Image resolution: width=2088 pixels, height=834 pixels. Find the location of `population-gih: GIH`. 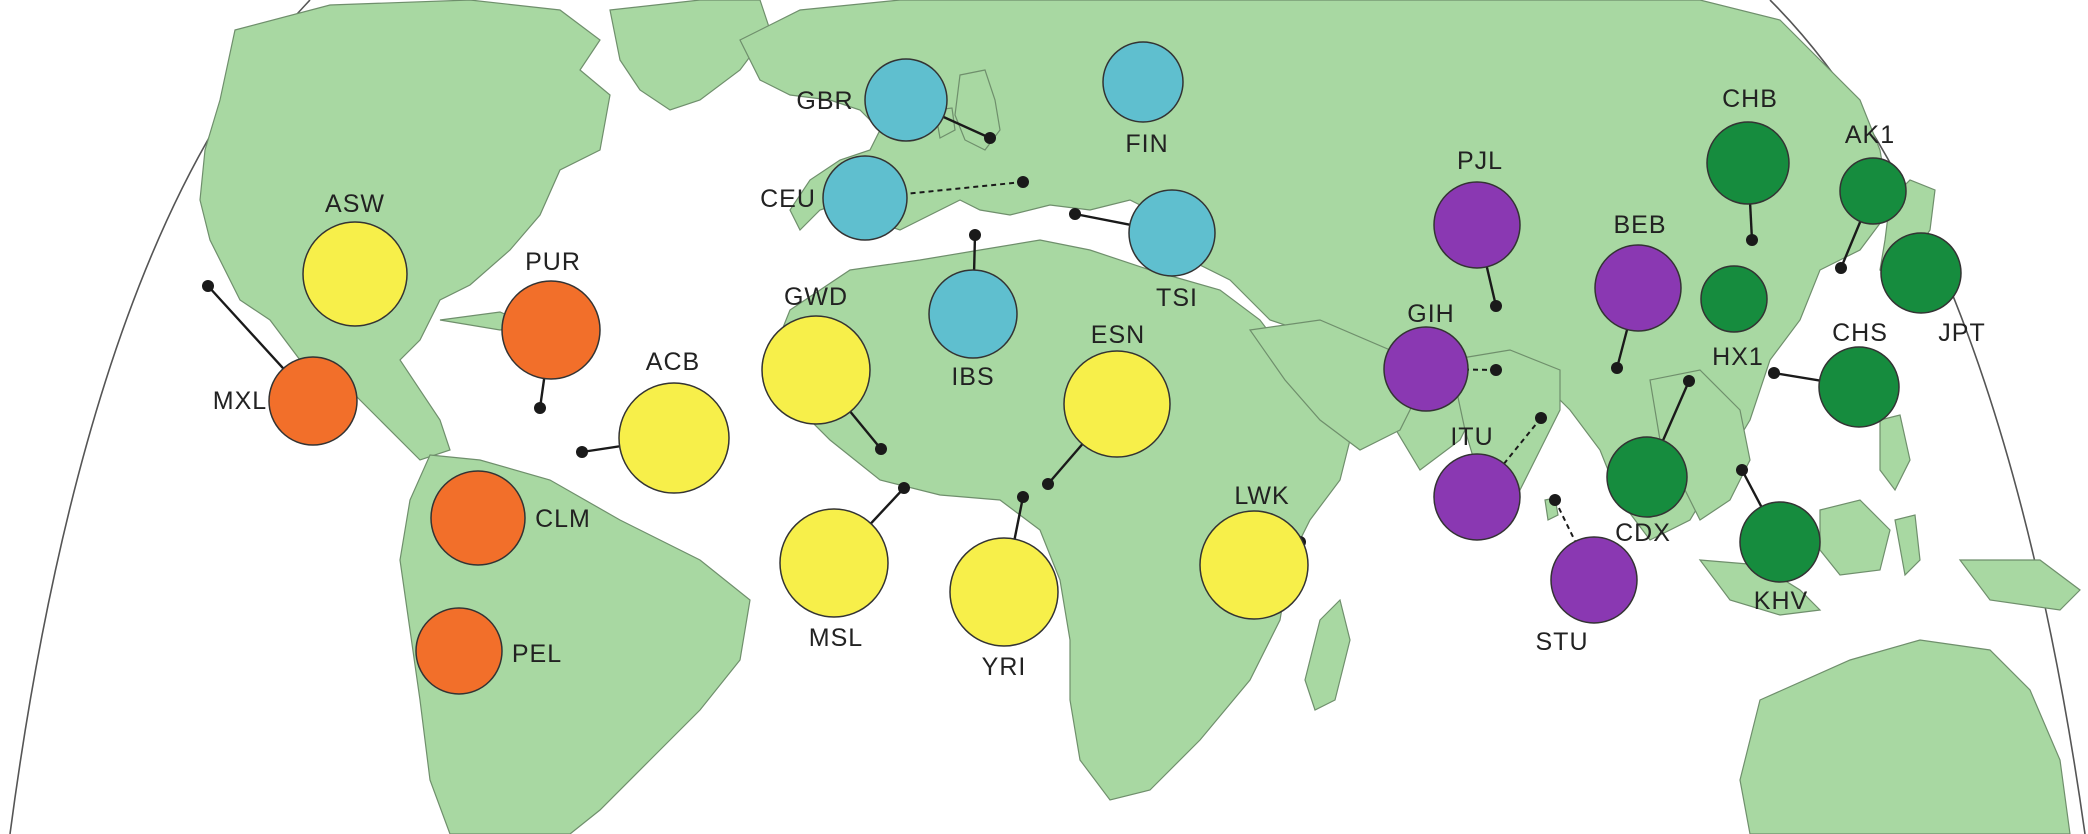

population-gih: GIH is located at coordinates (1426, 356).